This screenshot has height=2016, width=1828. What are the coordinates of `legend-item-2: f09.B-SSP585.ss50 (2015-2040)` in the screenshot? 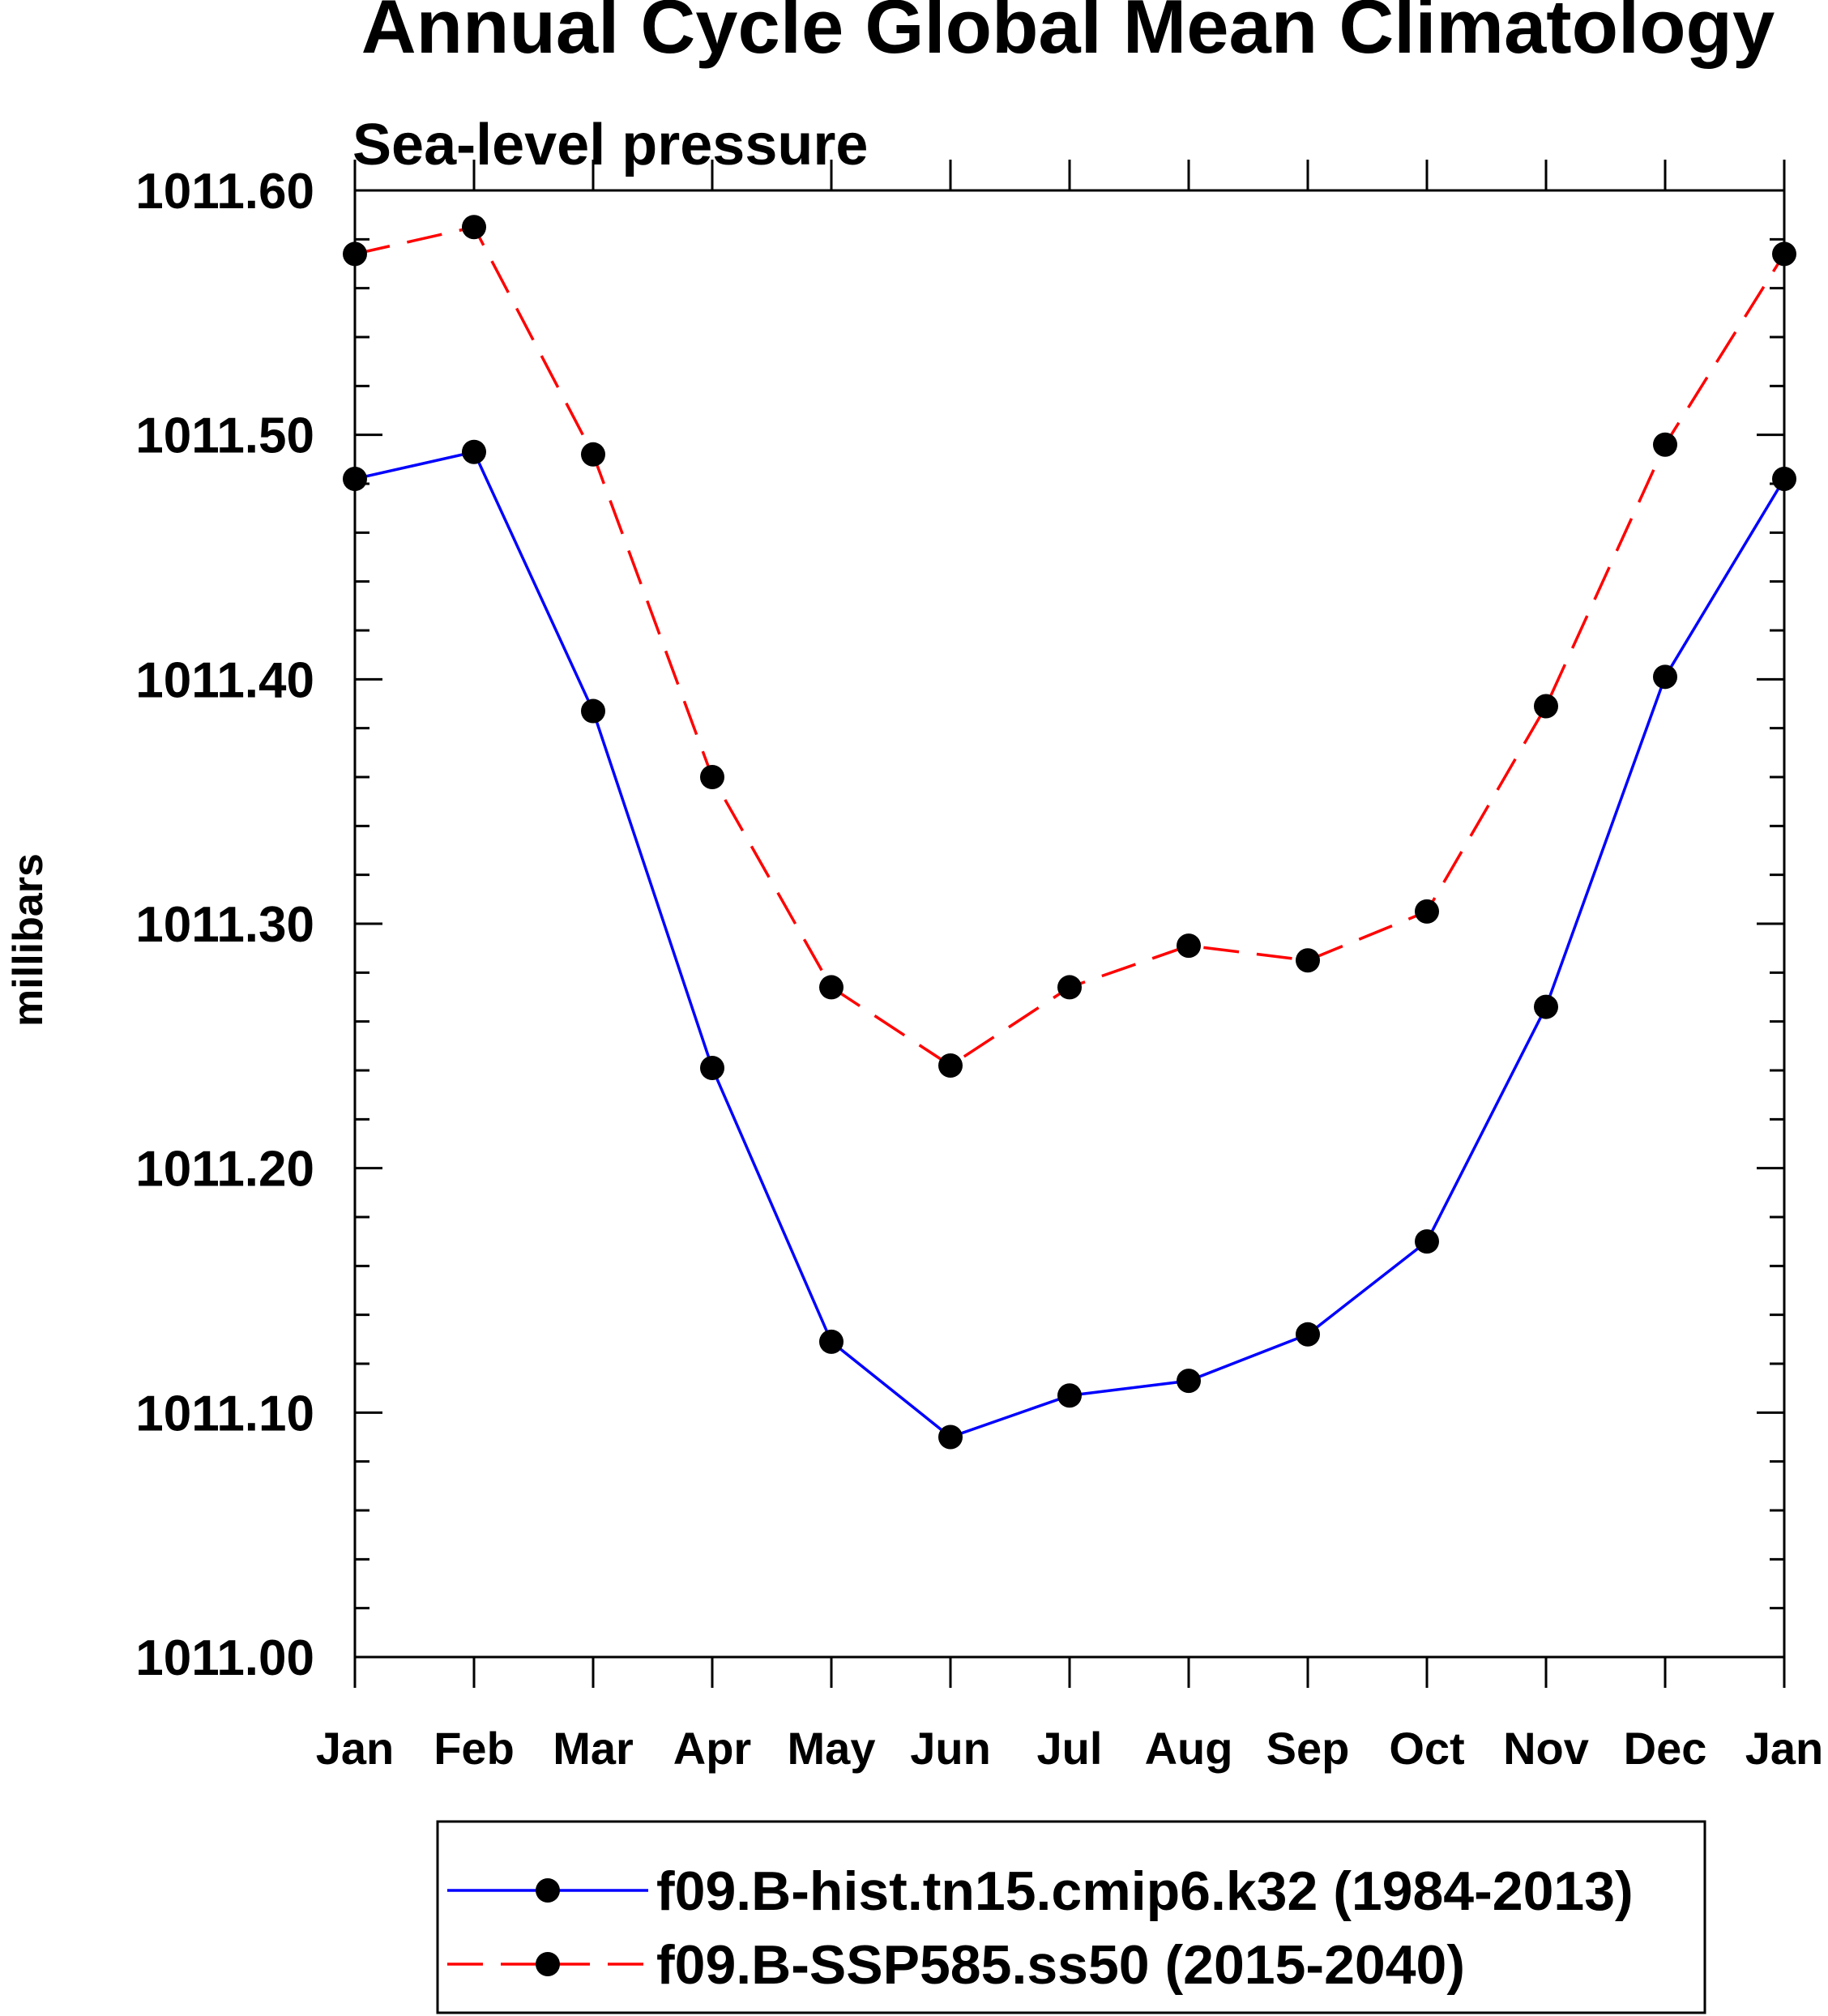 It's located at (956, 1965).